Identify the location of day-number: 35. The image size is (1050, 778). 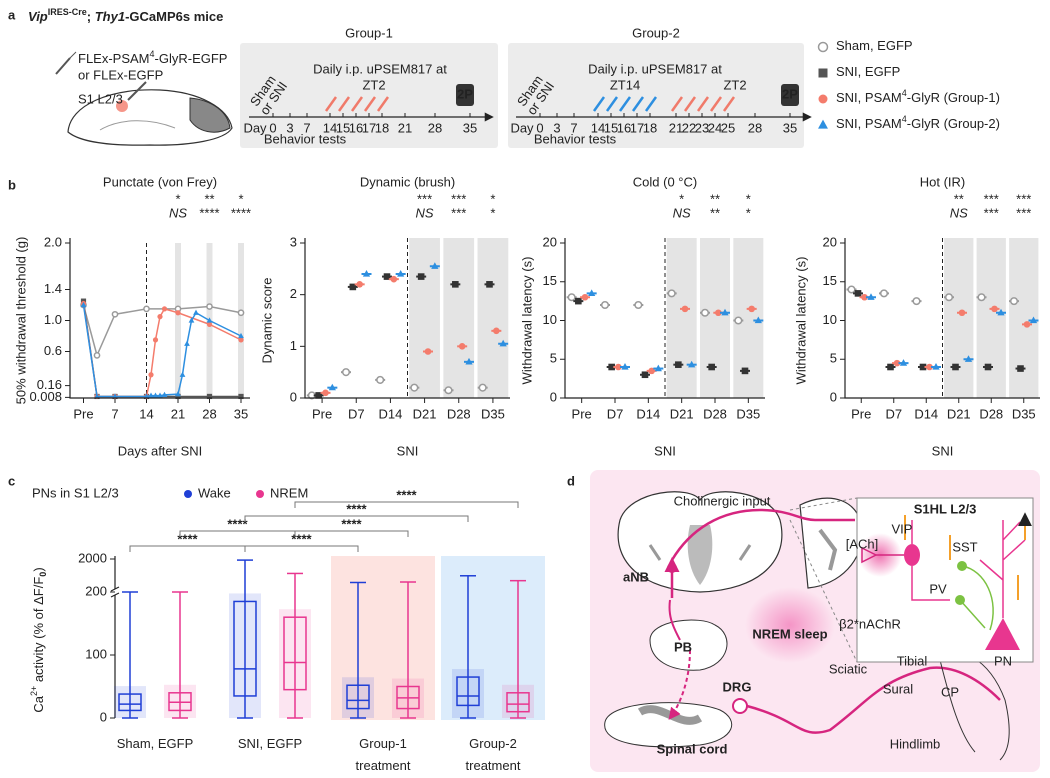
(790, 127).